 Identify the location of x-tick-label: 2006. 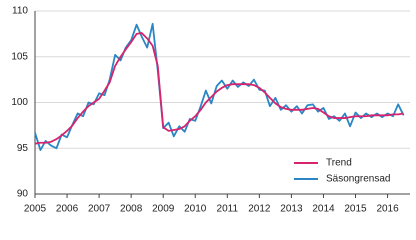
(67, 209).